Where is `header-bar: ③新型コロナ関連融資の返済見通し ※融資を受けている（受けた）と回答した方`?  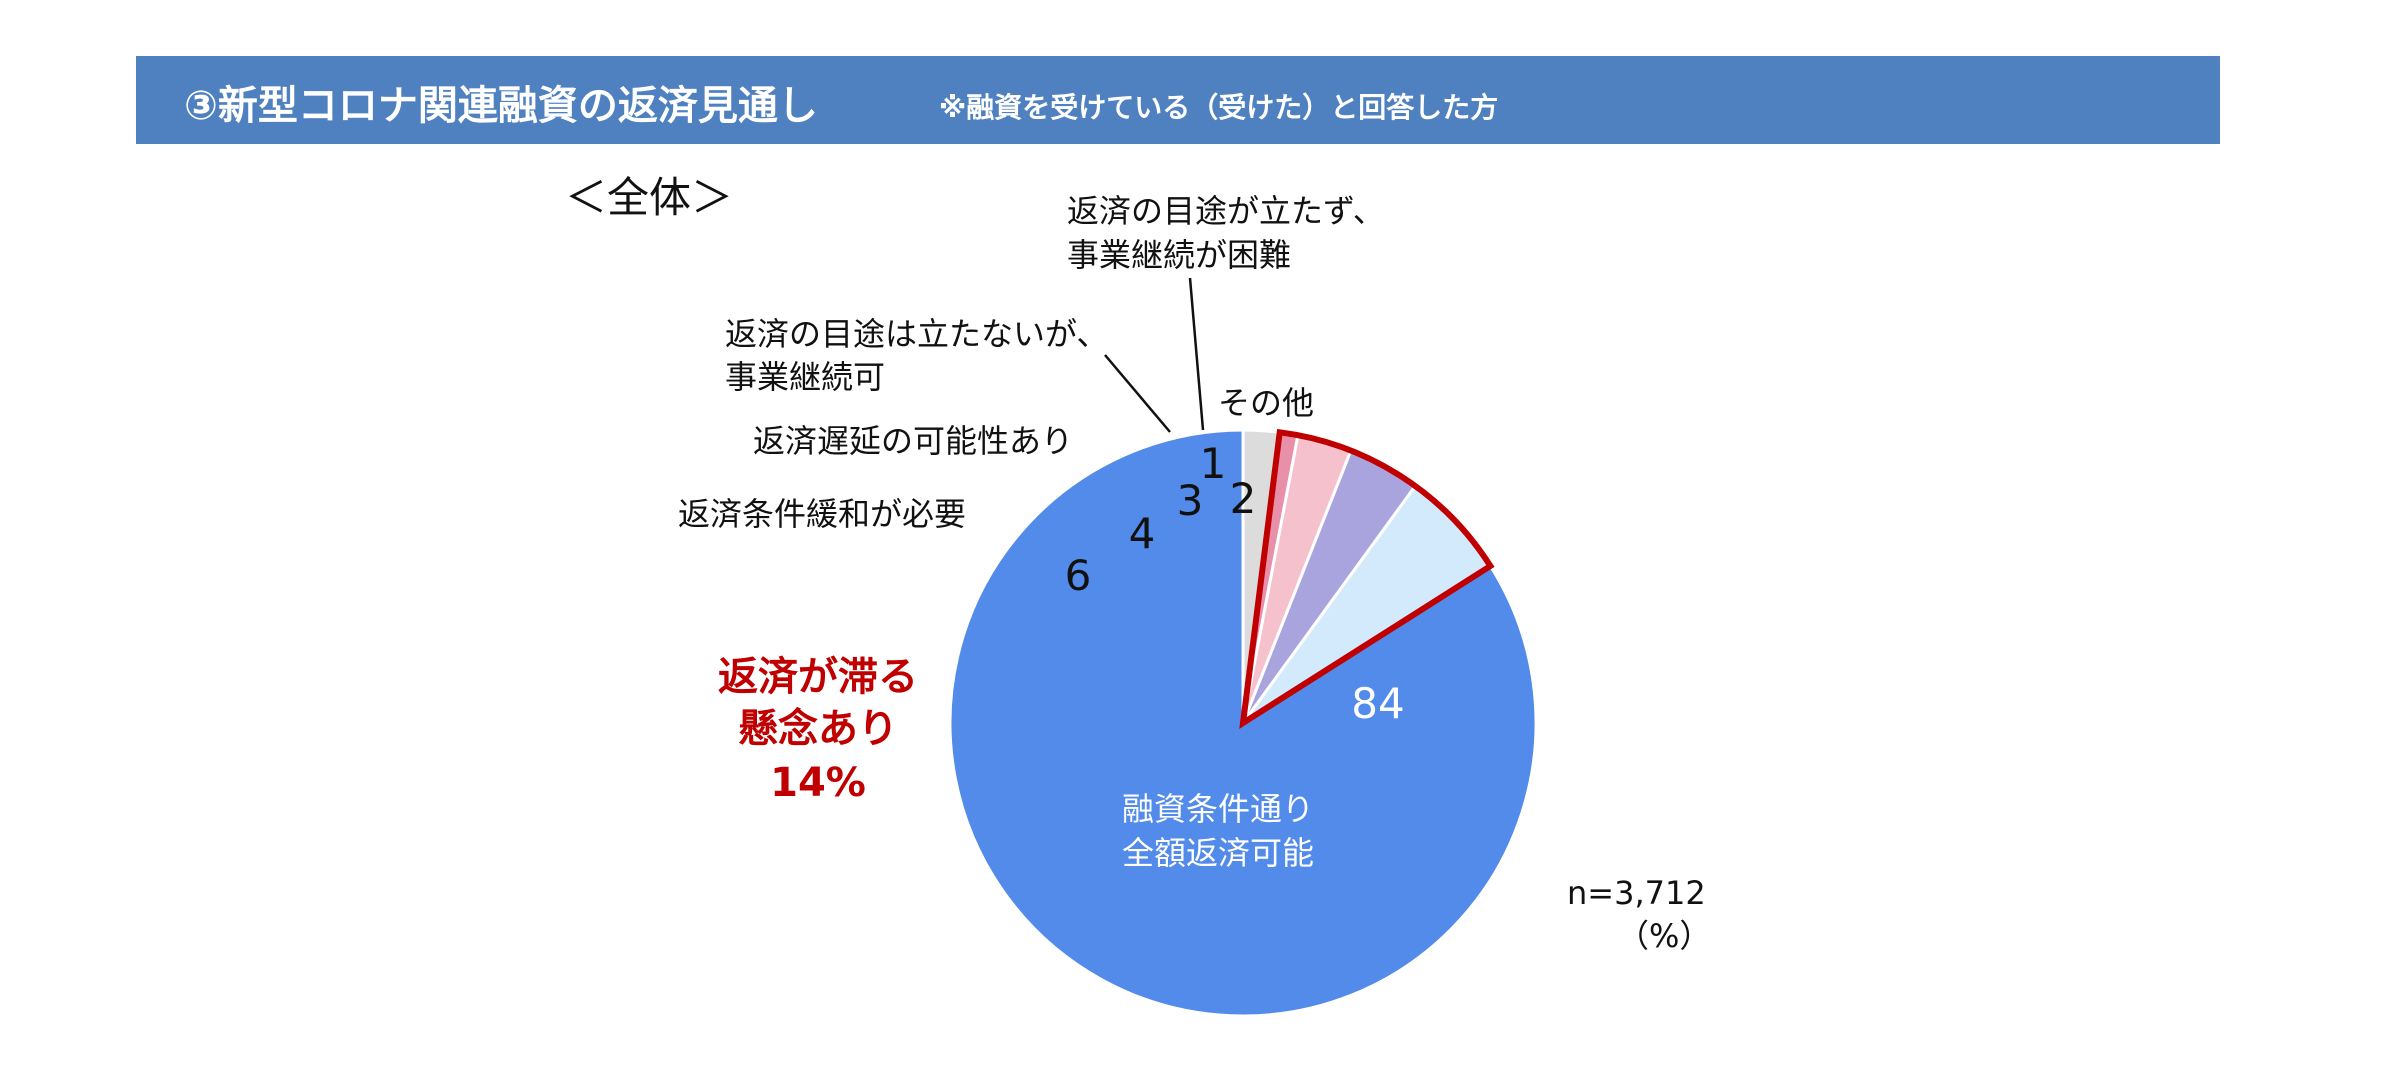 header-bar: ③新型コロナ関連融資の返済見通し ※融資を受けている（受けた）と回答した方 is located at coordinates (1178, 100).